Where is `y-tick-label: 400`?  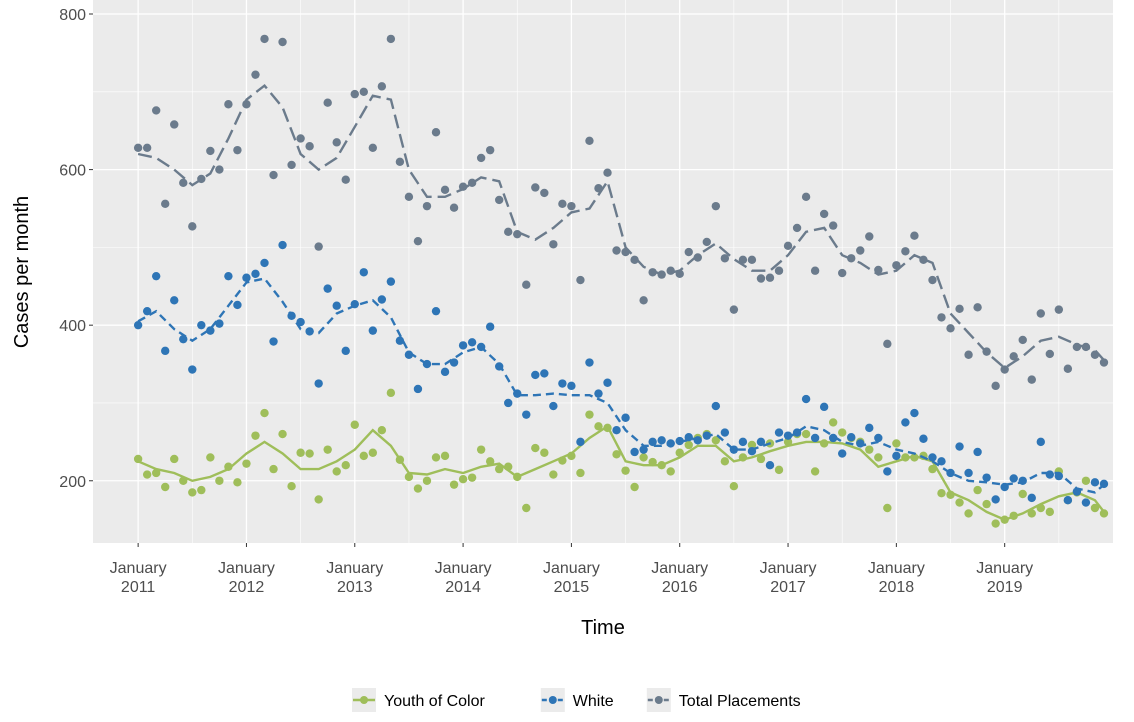 y-tick-label: 400 is located at coordinates (72, 326).